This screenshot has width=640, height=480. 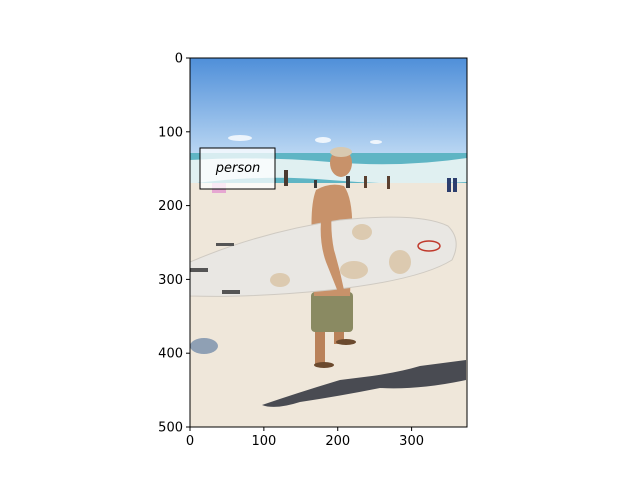 What do you see at coordinates (332, 312) in the screenshot?
I see `shorts` at bounding box center [332, 312].